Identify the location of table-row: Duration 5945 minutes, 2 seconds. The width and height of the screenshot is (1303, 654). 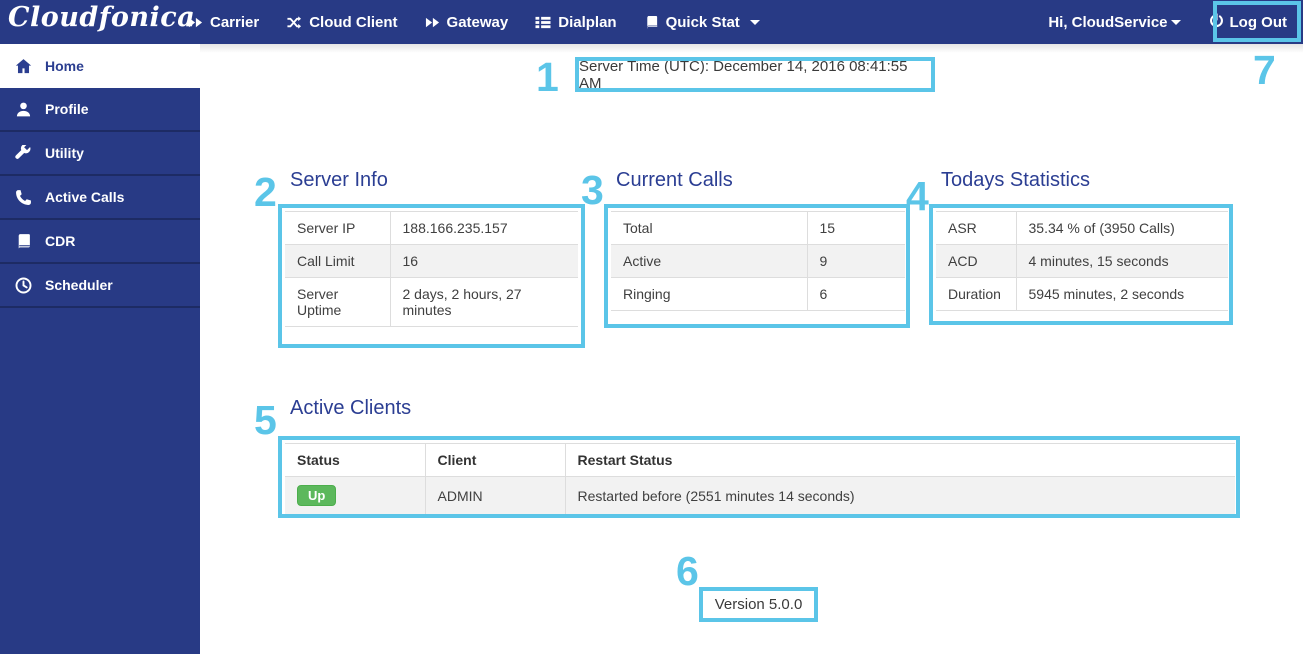
(1082, 294).